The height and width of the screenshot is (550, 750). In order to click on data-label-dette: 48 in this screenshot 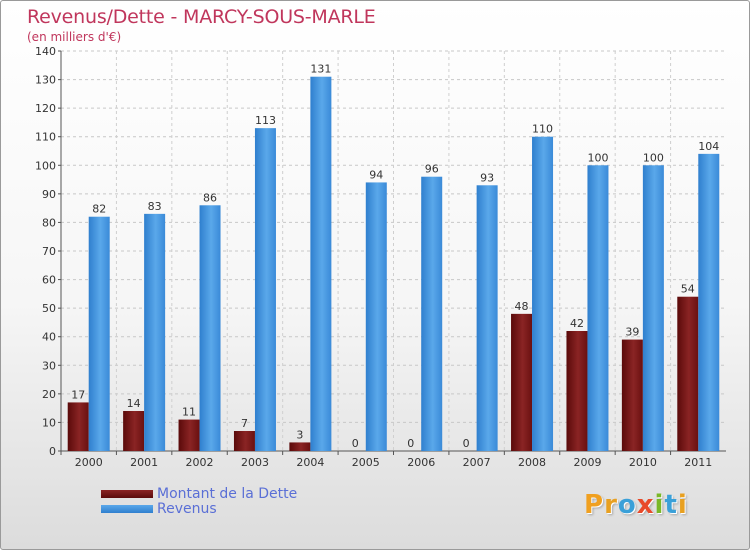, I will do `click(522, 306)`.